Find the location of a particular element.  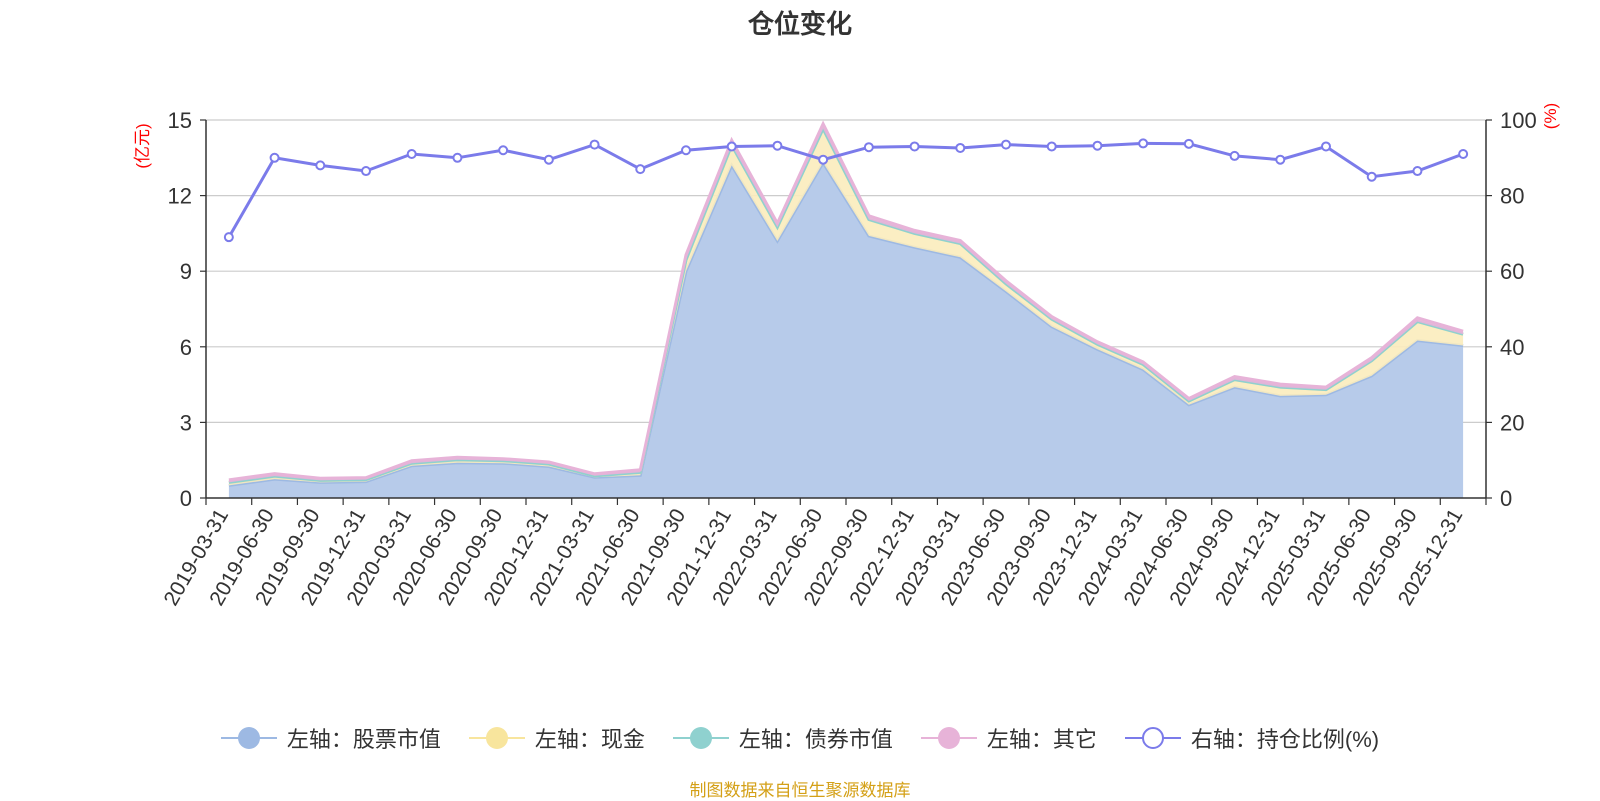

right-axis-tick-label: 100 is located at coordinates (1518, 120).